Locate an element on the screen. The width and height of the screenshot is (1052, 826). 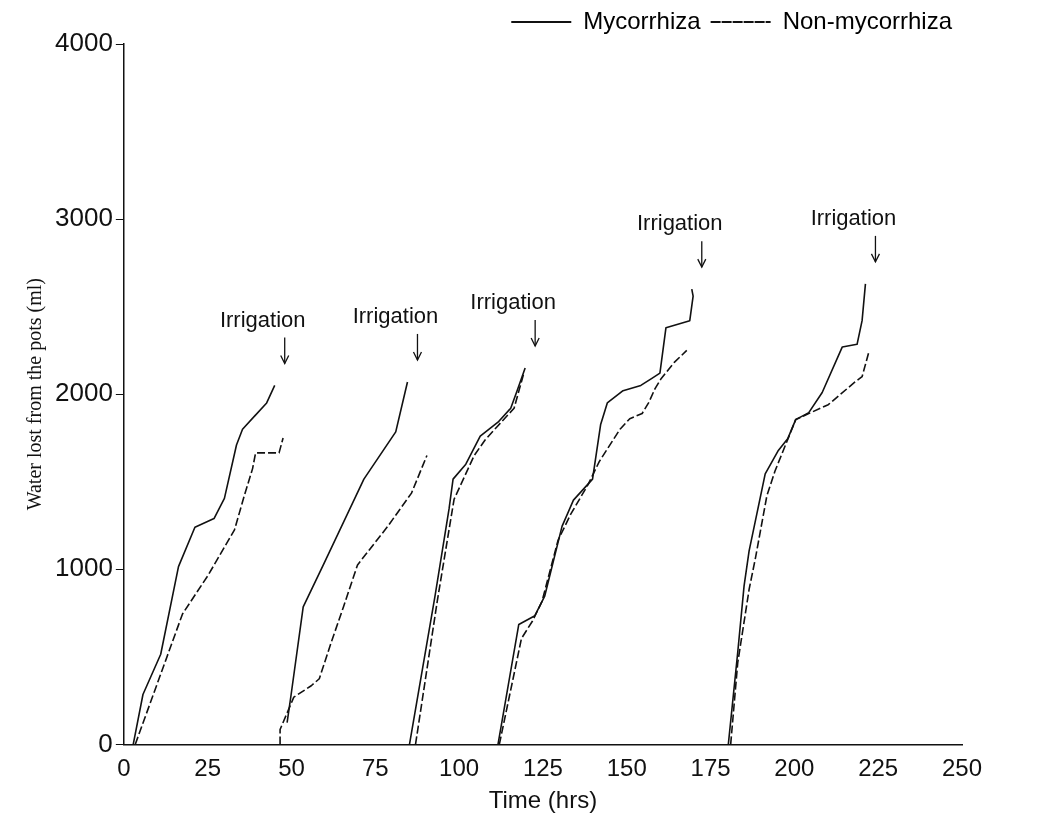
x-tick-label: 100 is located at coordinates (459, 768).